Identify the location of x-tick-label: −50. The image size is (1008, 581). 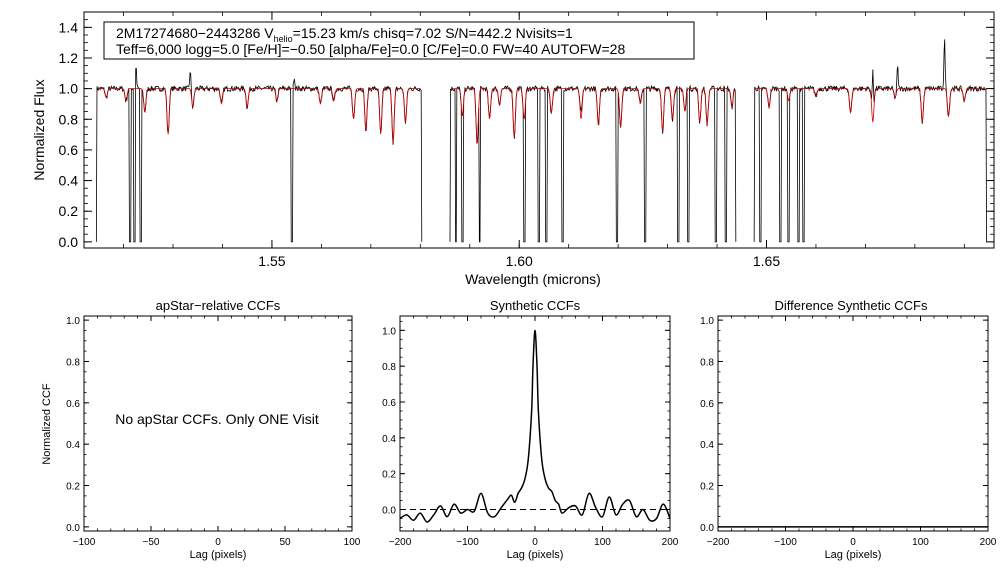
(151, 542).